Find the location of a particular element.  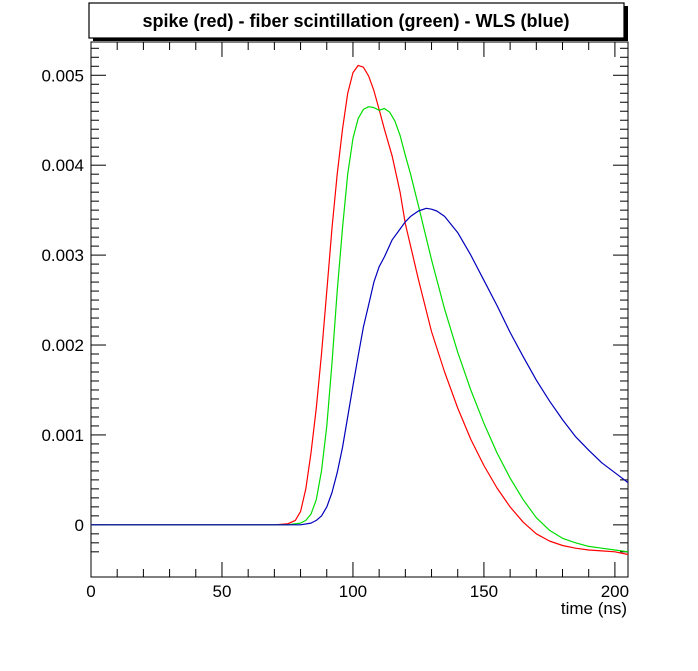

y-tick-label: 0 is located at coordinates (79, 525).